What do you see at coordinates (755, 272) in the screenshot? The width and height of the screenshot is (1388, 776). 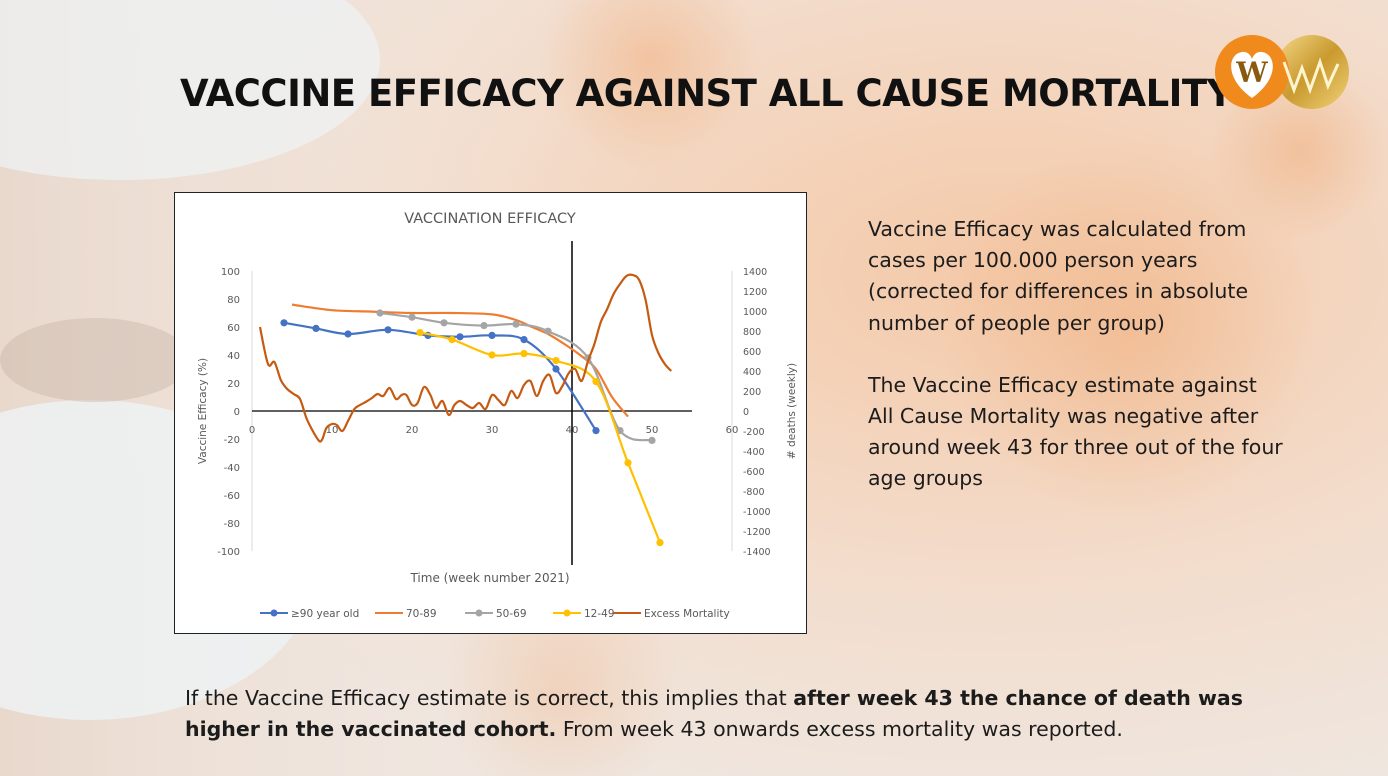 I see `y2-tick-label: 1400` at bounding box center [755, 272].